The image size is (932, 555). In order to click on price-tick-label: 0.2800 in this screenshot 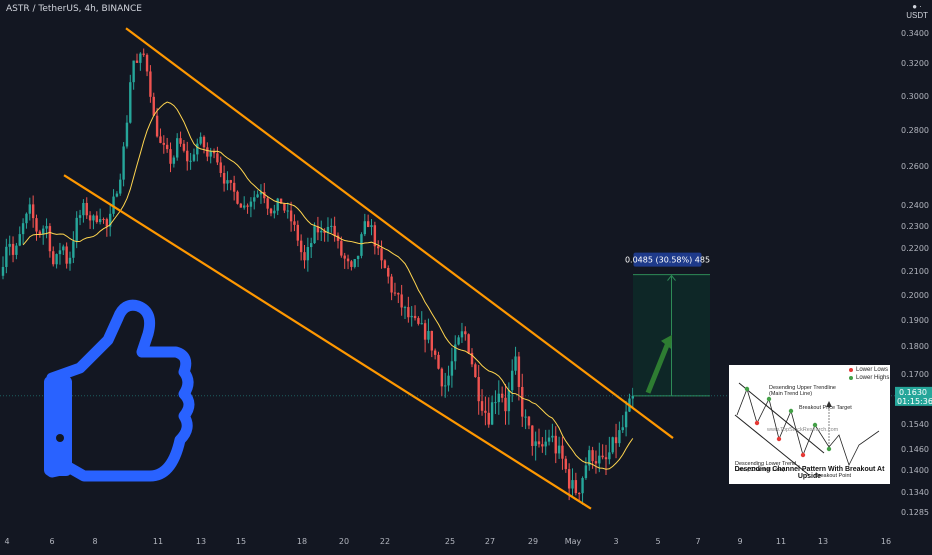, I will do `click(915, 130)`.